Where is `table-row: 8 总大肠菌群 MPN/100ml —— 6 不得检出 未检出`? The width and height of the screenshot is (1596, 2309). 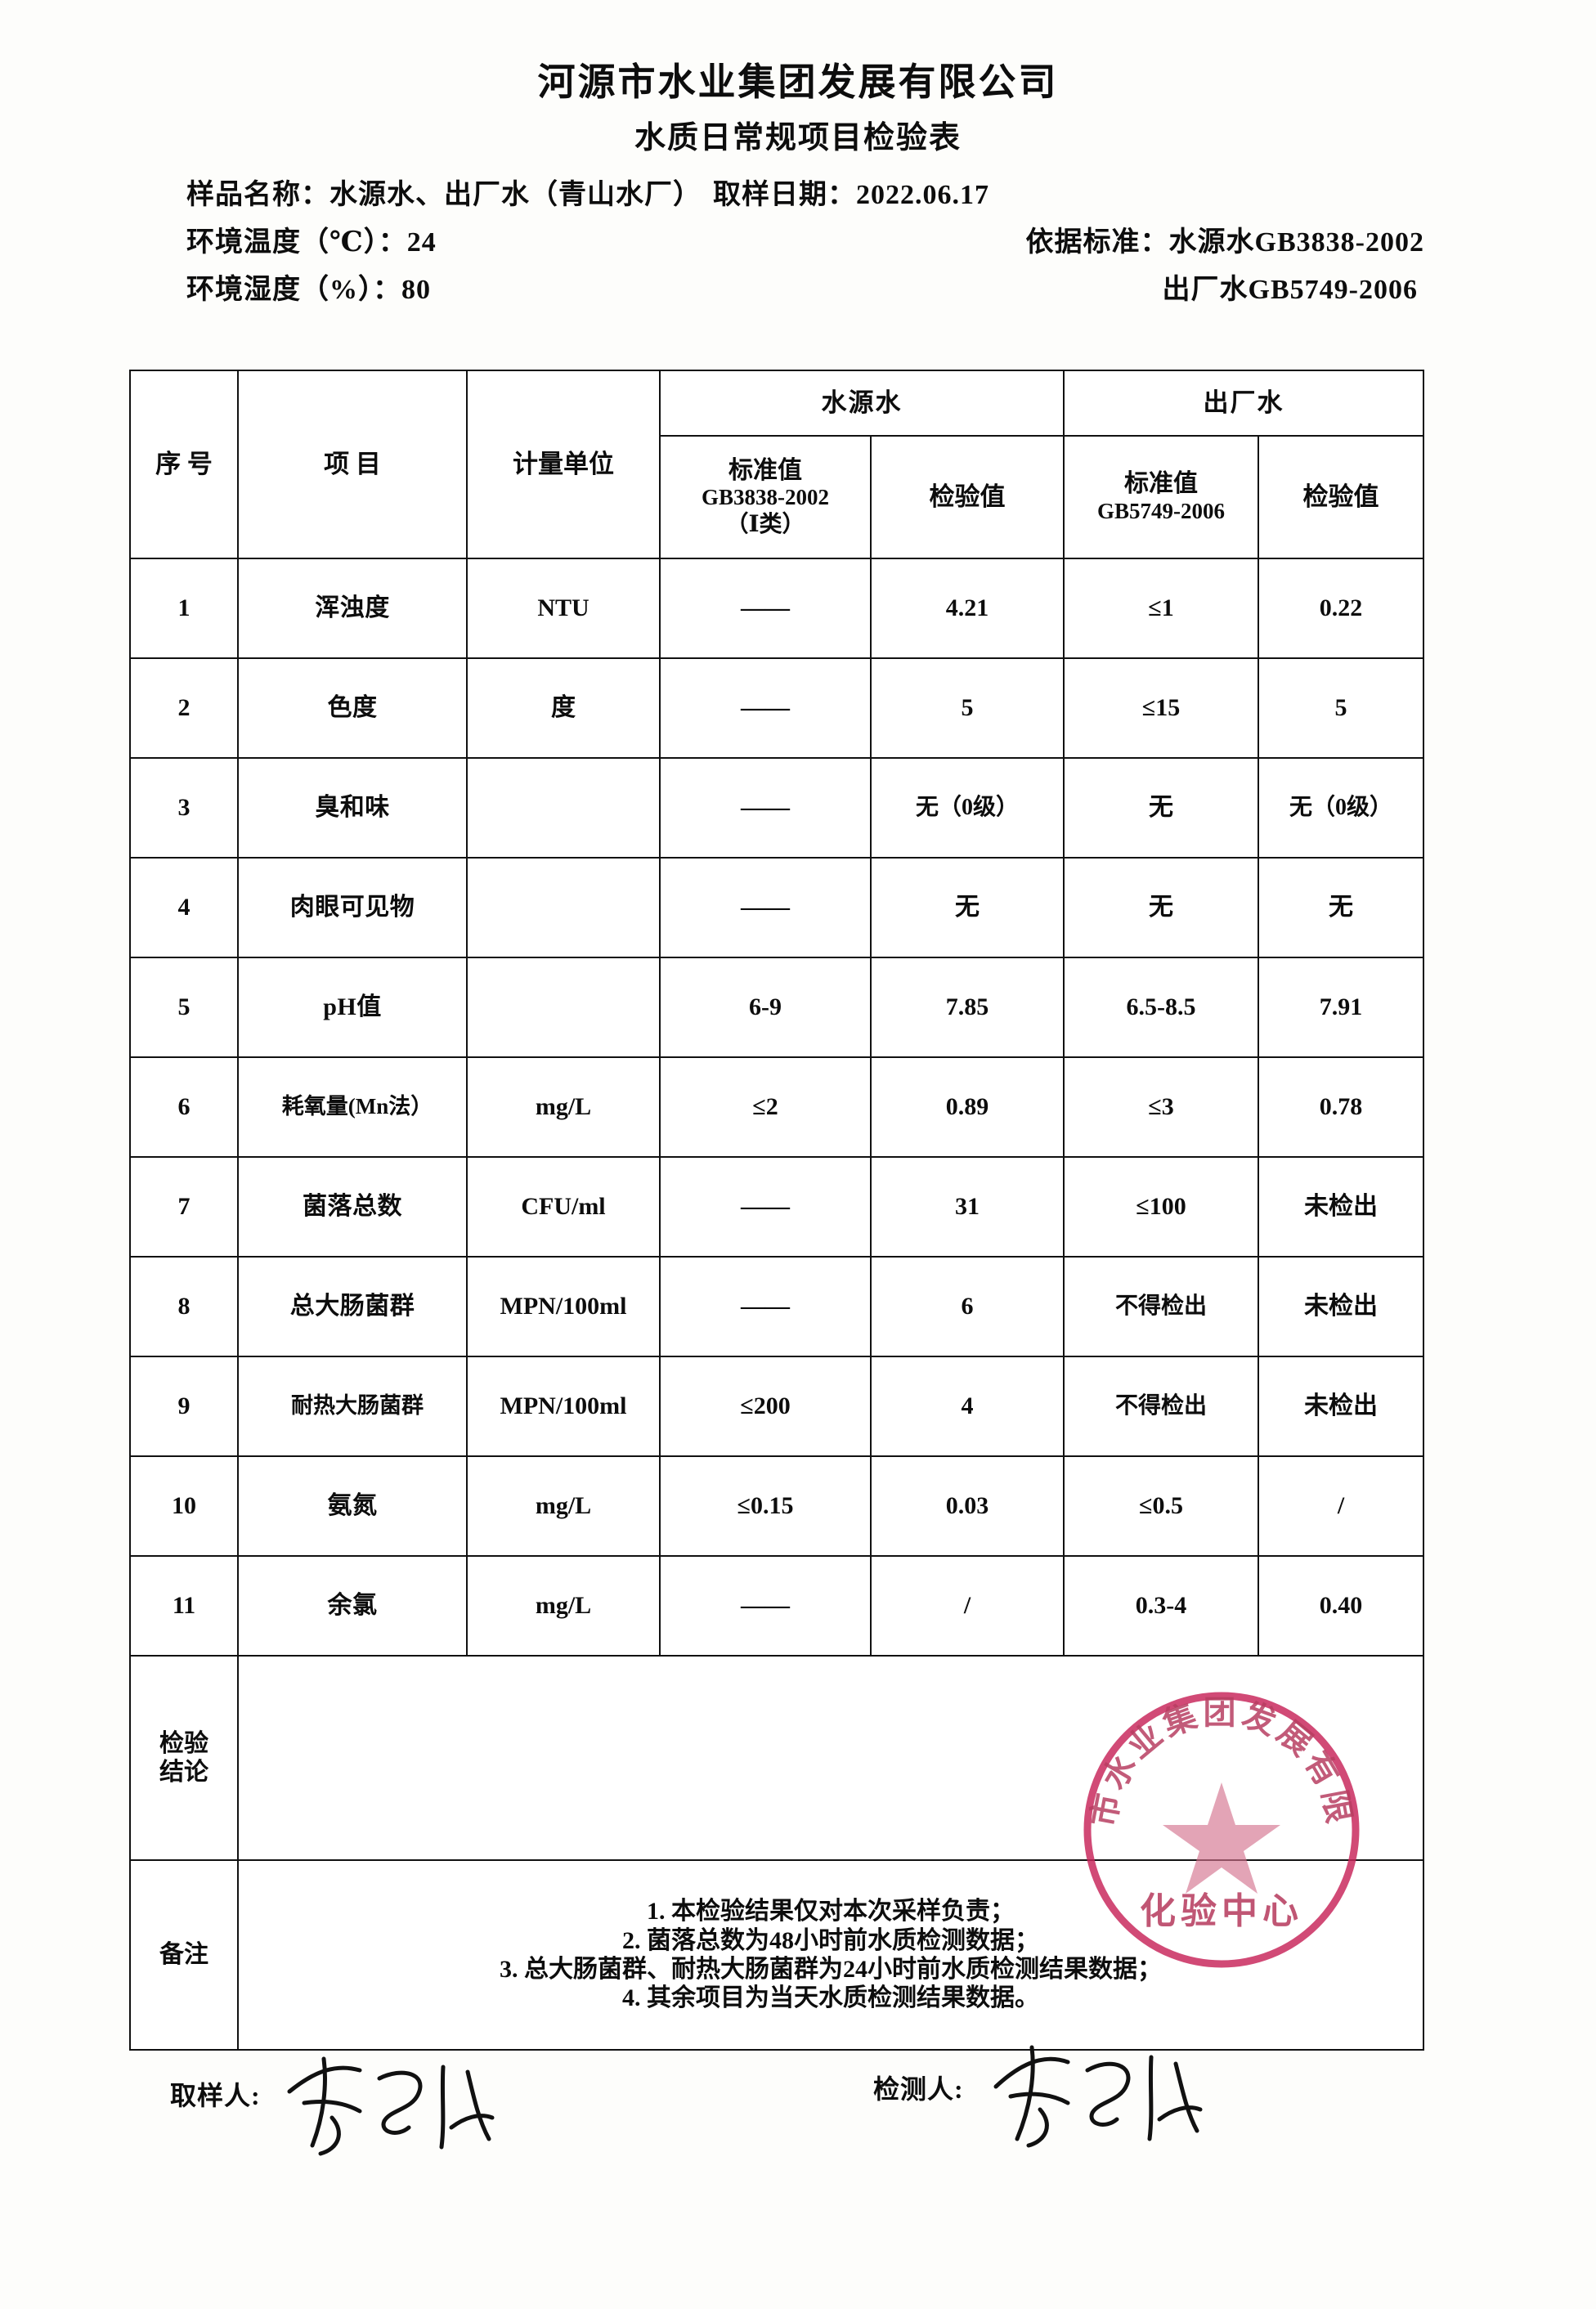 table-row: 8 总大肠菌群 MPN/100ml —— 6 不得检出 未检出 is located at coordinates (776, 1306).